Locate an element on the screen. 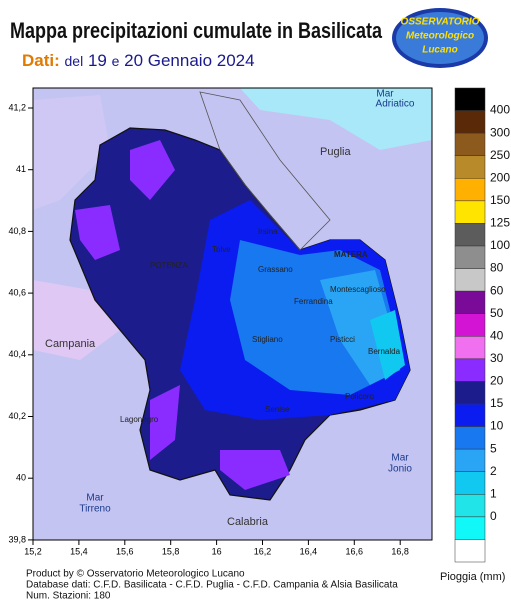  subtitle-prefix: del is located at coordinates (74, 61).